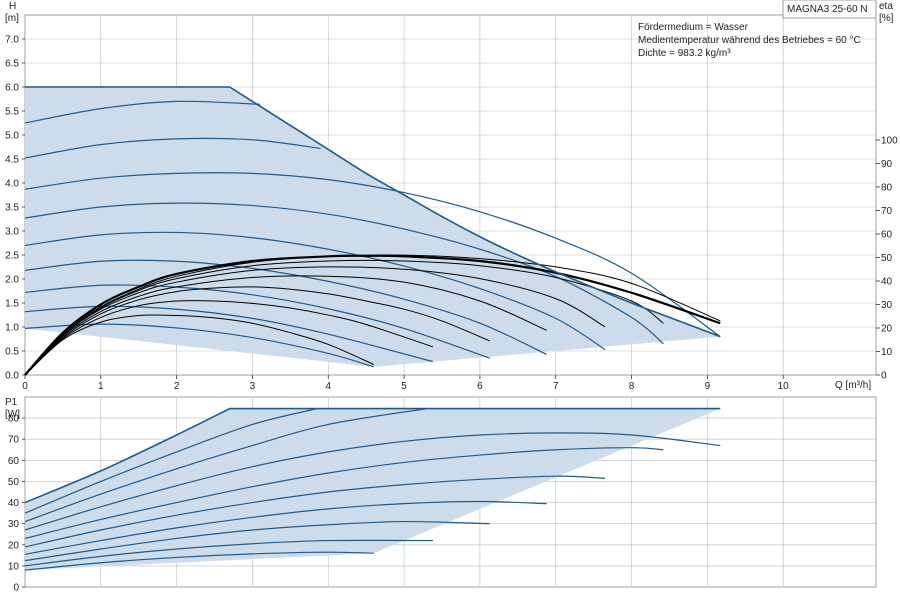  What do you see at coordinates (177, 386) in the screenshot?
I see `x-tick-label: 2` at bounding box center [177, 386].